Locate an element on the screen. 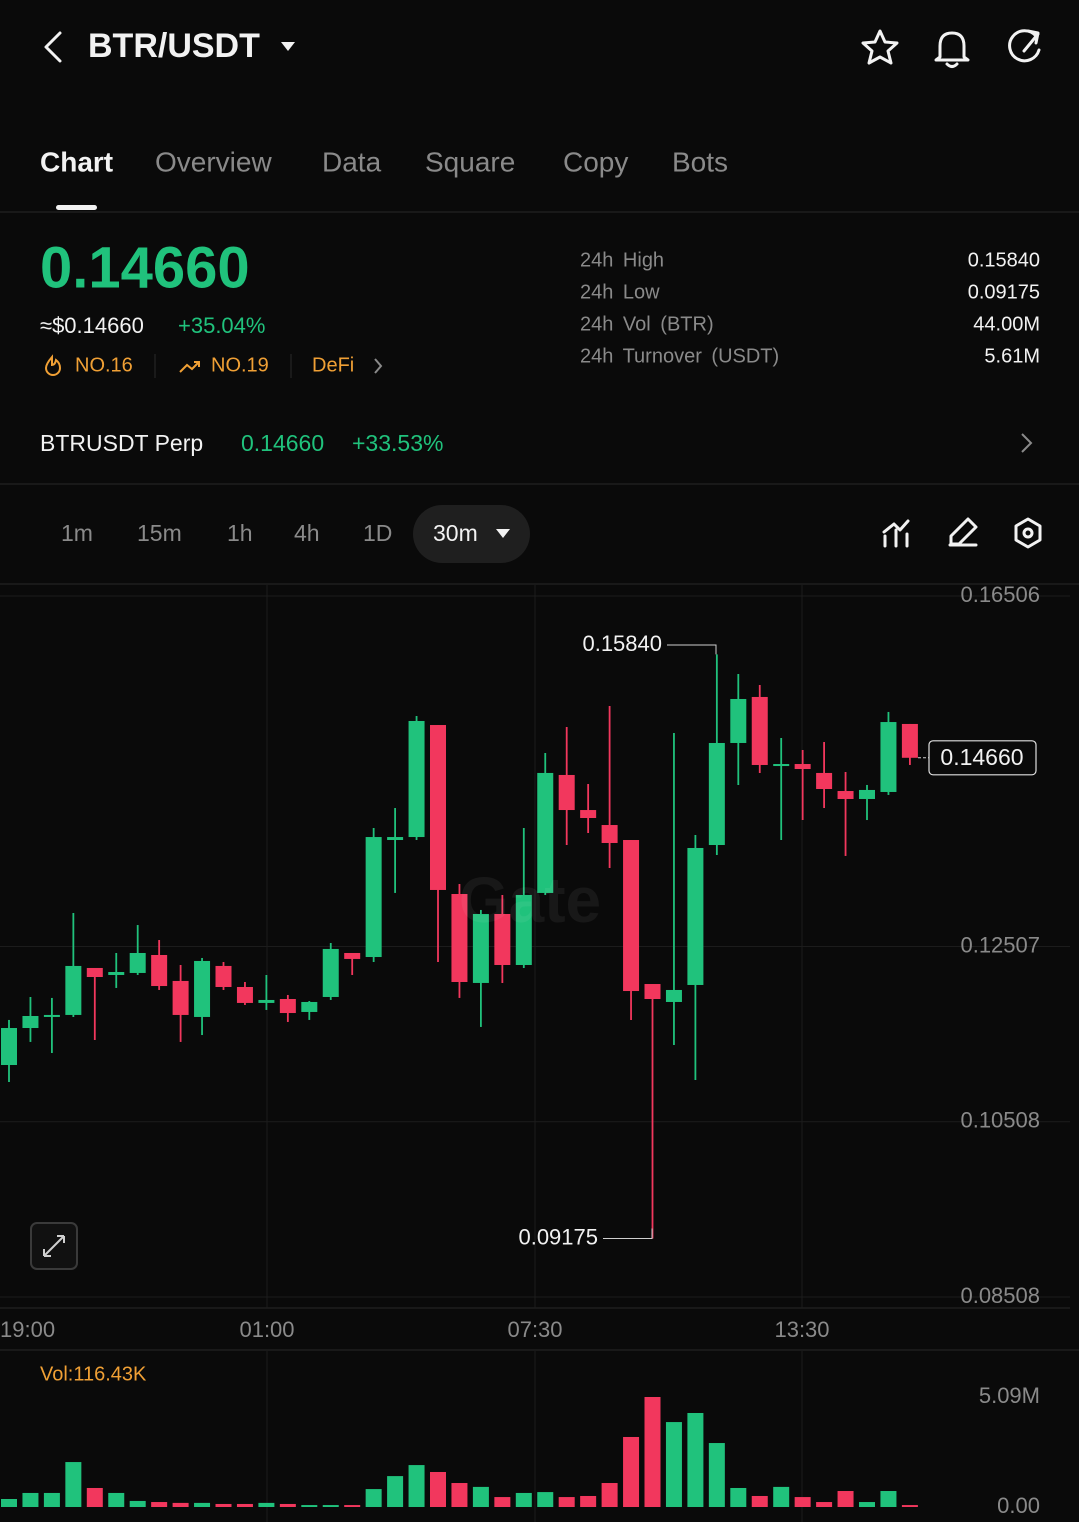 The width and height of the screenshot is (1079, 1522). tab: Square is located at coordinates (470, 161).